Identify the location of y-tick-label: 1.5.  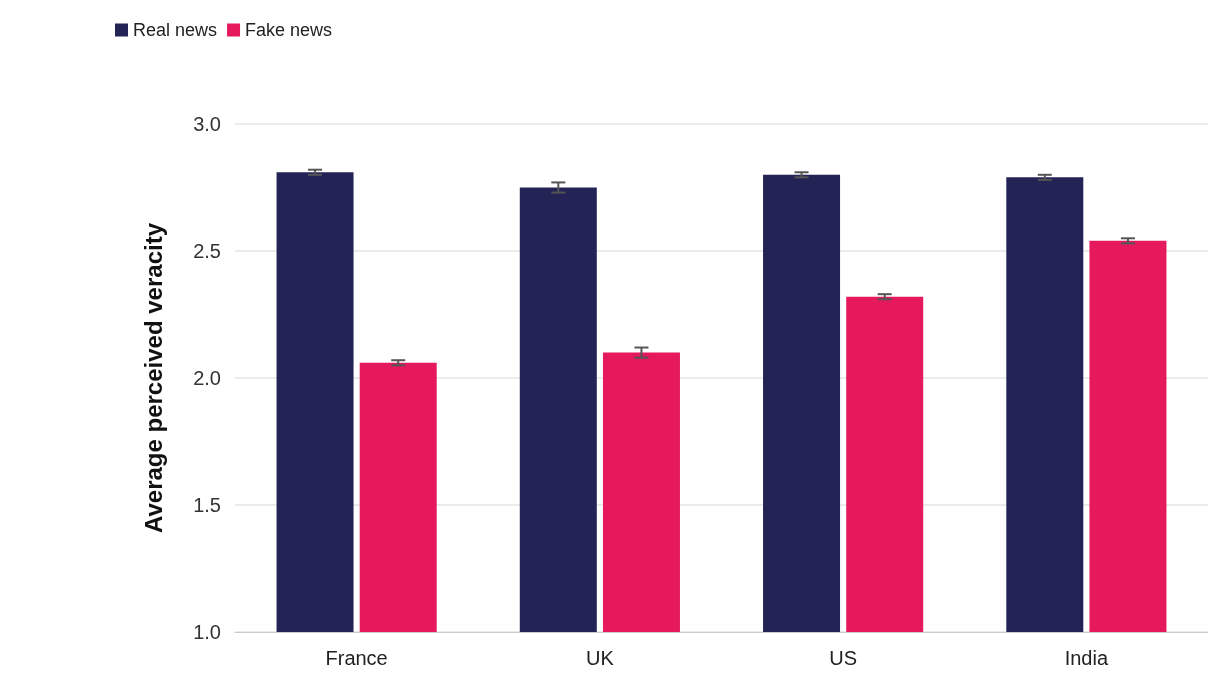
(207, 505).